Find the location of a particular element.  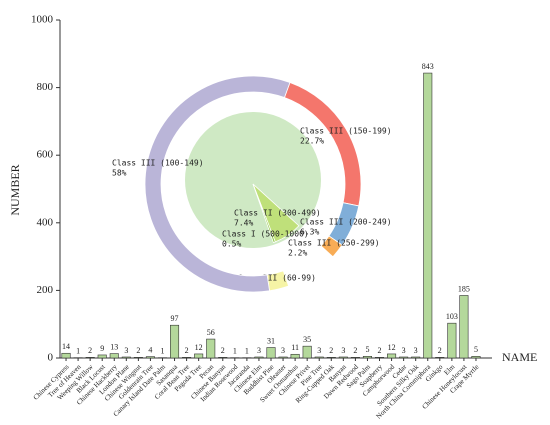

y-tick-label: 0 is located at coordinates (51, 358).